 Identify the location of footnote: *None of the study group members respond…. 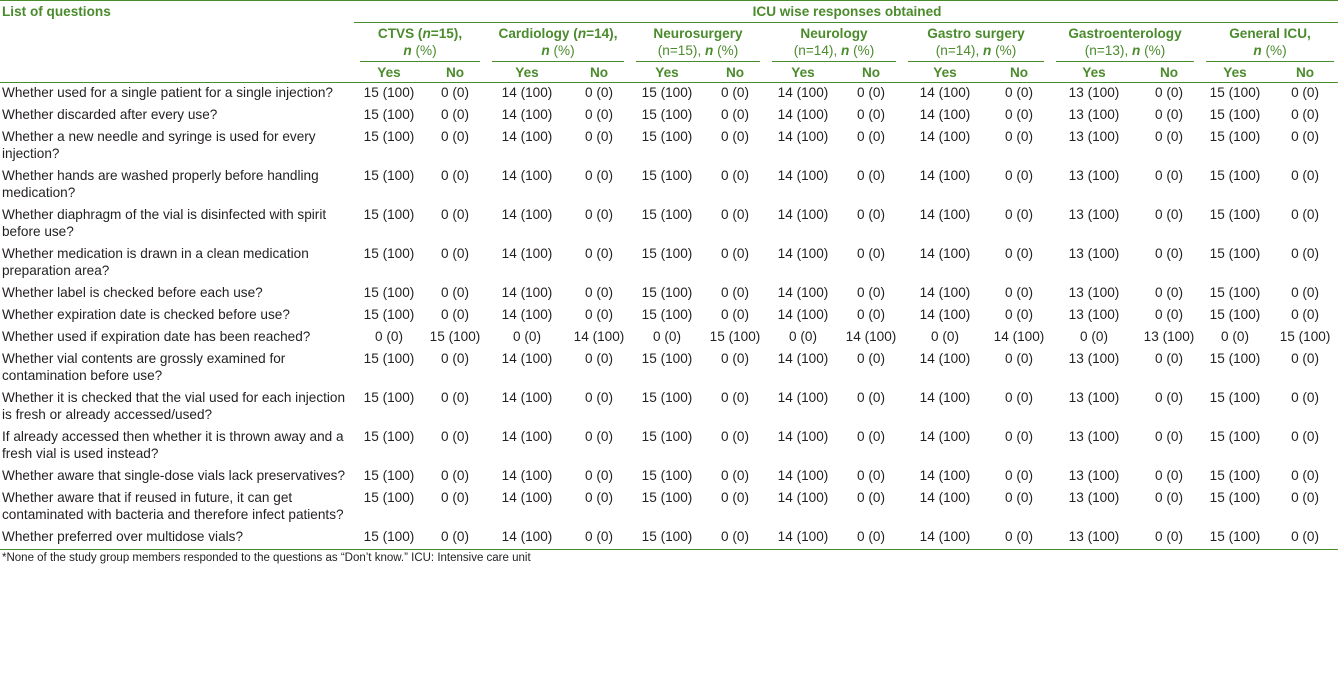
(266, 558).